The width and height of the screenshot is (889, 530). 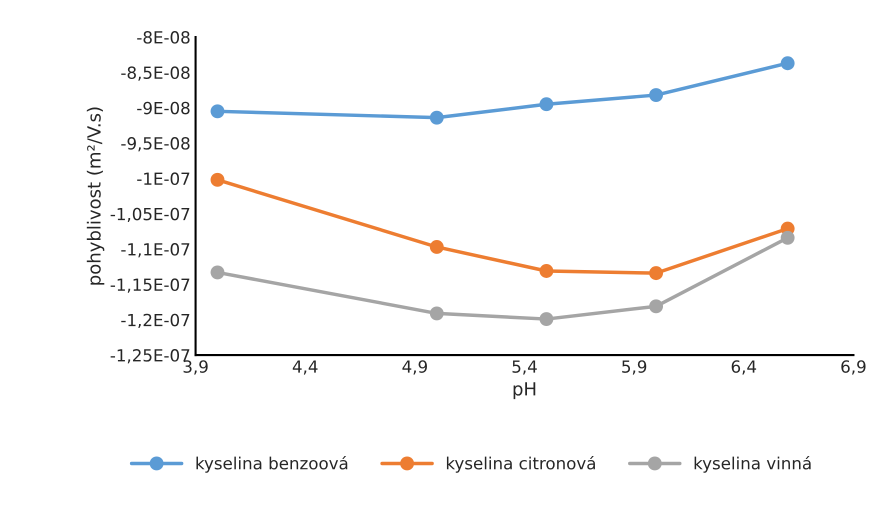 What do you see at coordinates (155, 73) in the screenshot?
I see `y-tick-label: -8,5E-08` at bounding box center [155, 73].